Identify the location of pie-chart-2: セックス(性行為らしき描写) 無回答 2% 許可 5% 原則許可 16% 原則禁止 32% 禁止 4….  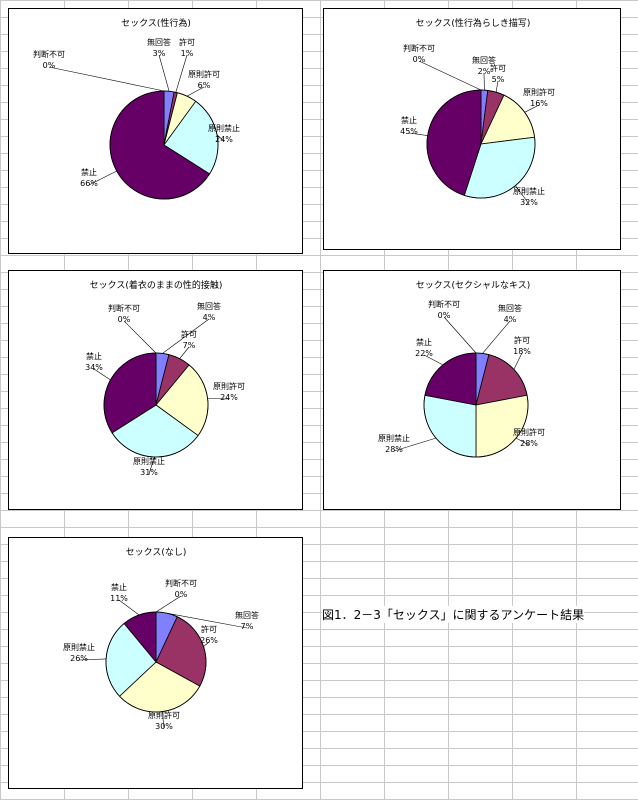
(472, 129).